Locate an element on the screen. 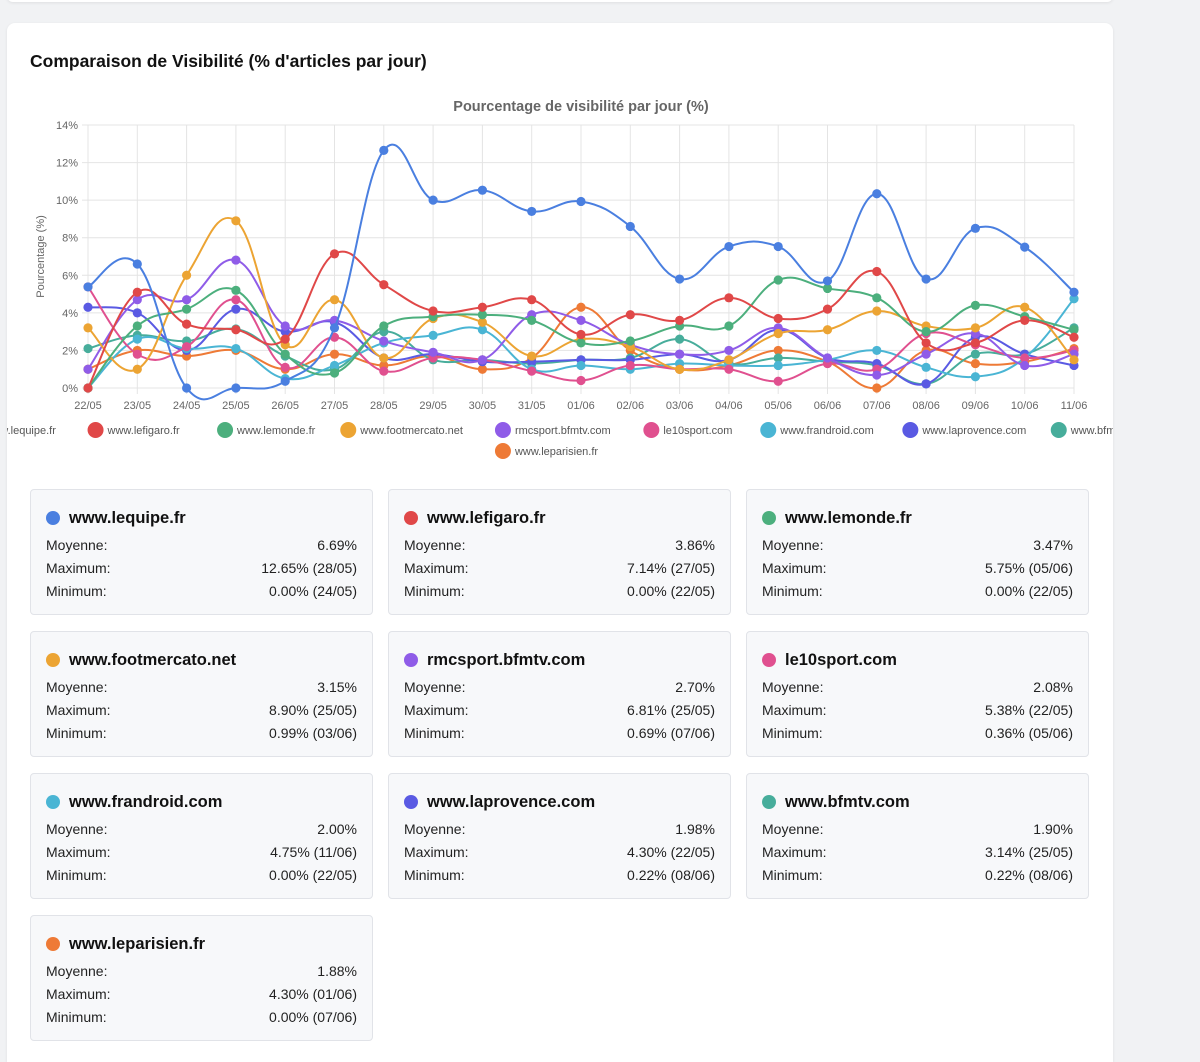 The height and width of the screenshot is (1062, 1200). chart-title: Pourcentage de visibilité par jour (%) is located at coordinates (581, 107).